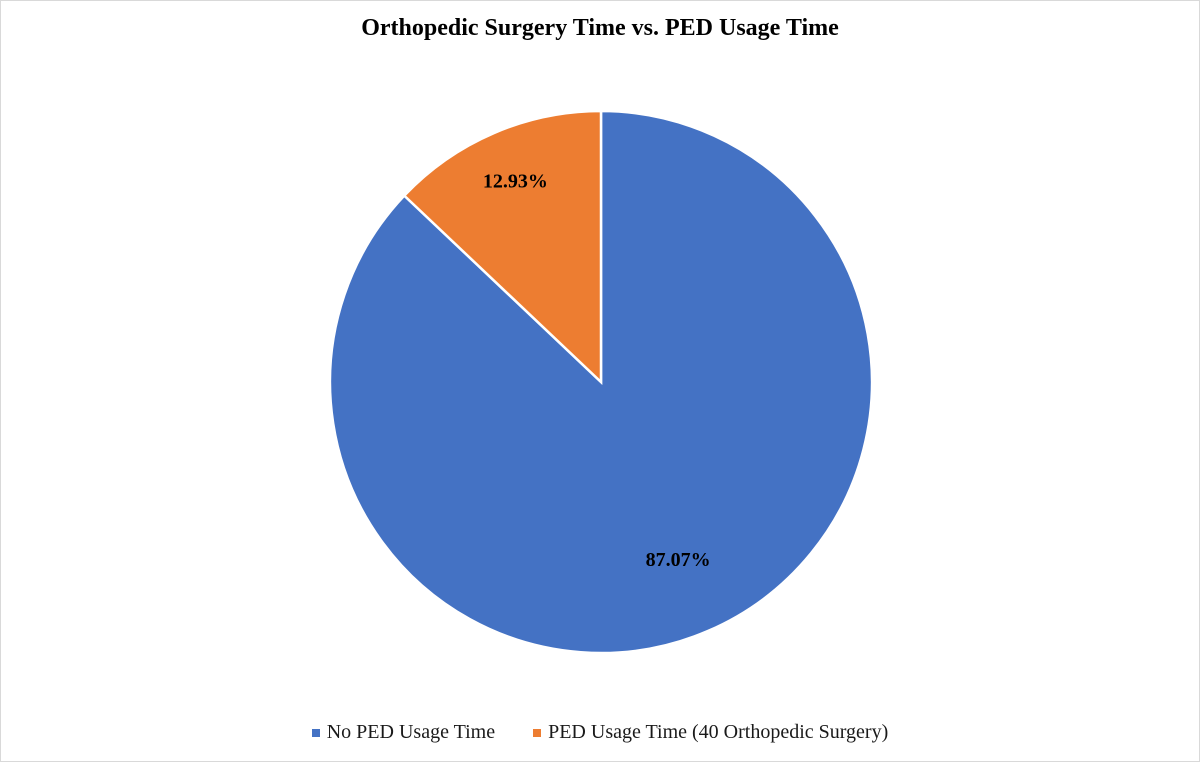  What do you see at coordinates (718, 732) in the screenshot?
I see `legend-label: PED Usage Time (40 Orthopedic Surgery)` at bounding box center [718, 732].